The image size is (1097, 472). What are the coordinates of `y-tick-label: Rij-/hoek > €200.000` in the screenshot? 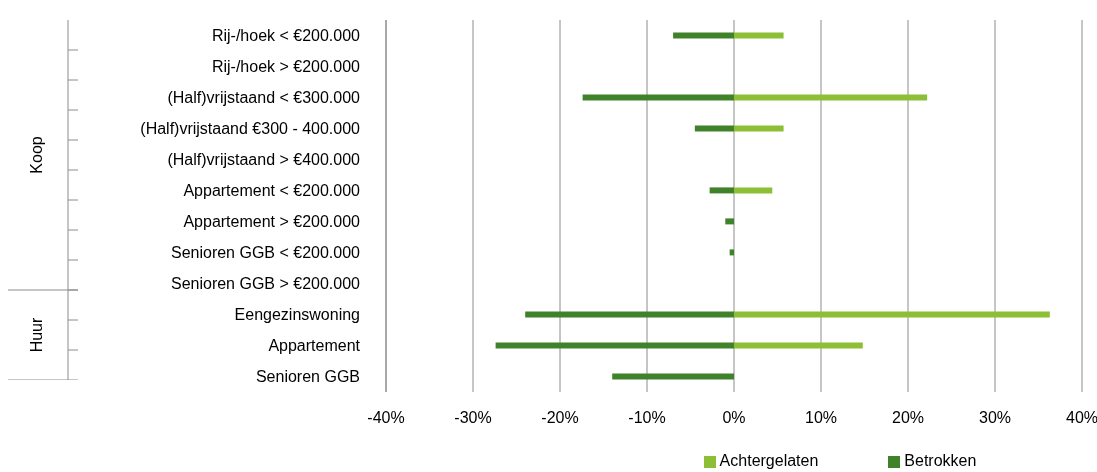 It's located at (286, 67).